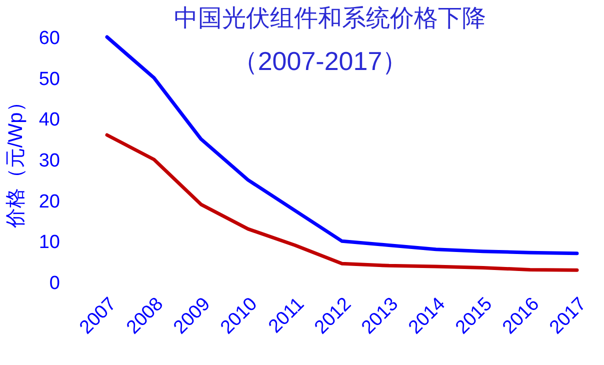 The width and height of the screenshot is (604, 365). What do you see at coordinates (16, 160) in the screenshot?
I see `y-axis-title: 价格（元/Wp）` at bounding box center [16, 160].